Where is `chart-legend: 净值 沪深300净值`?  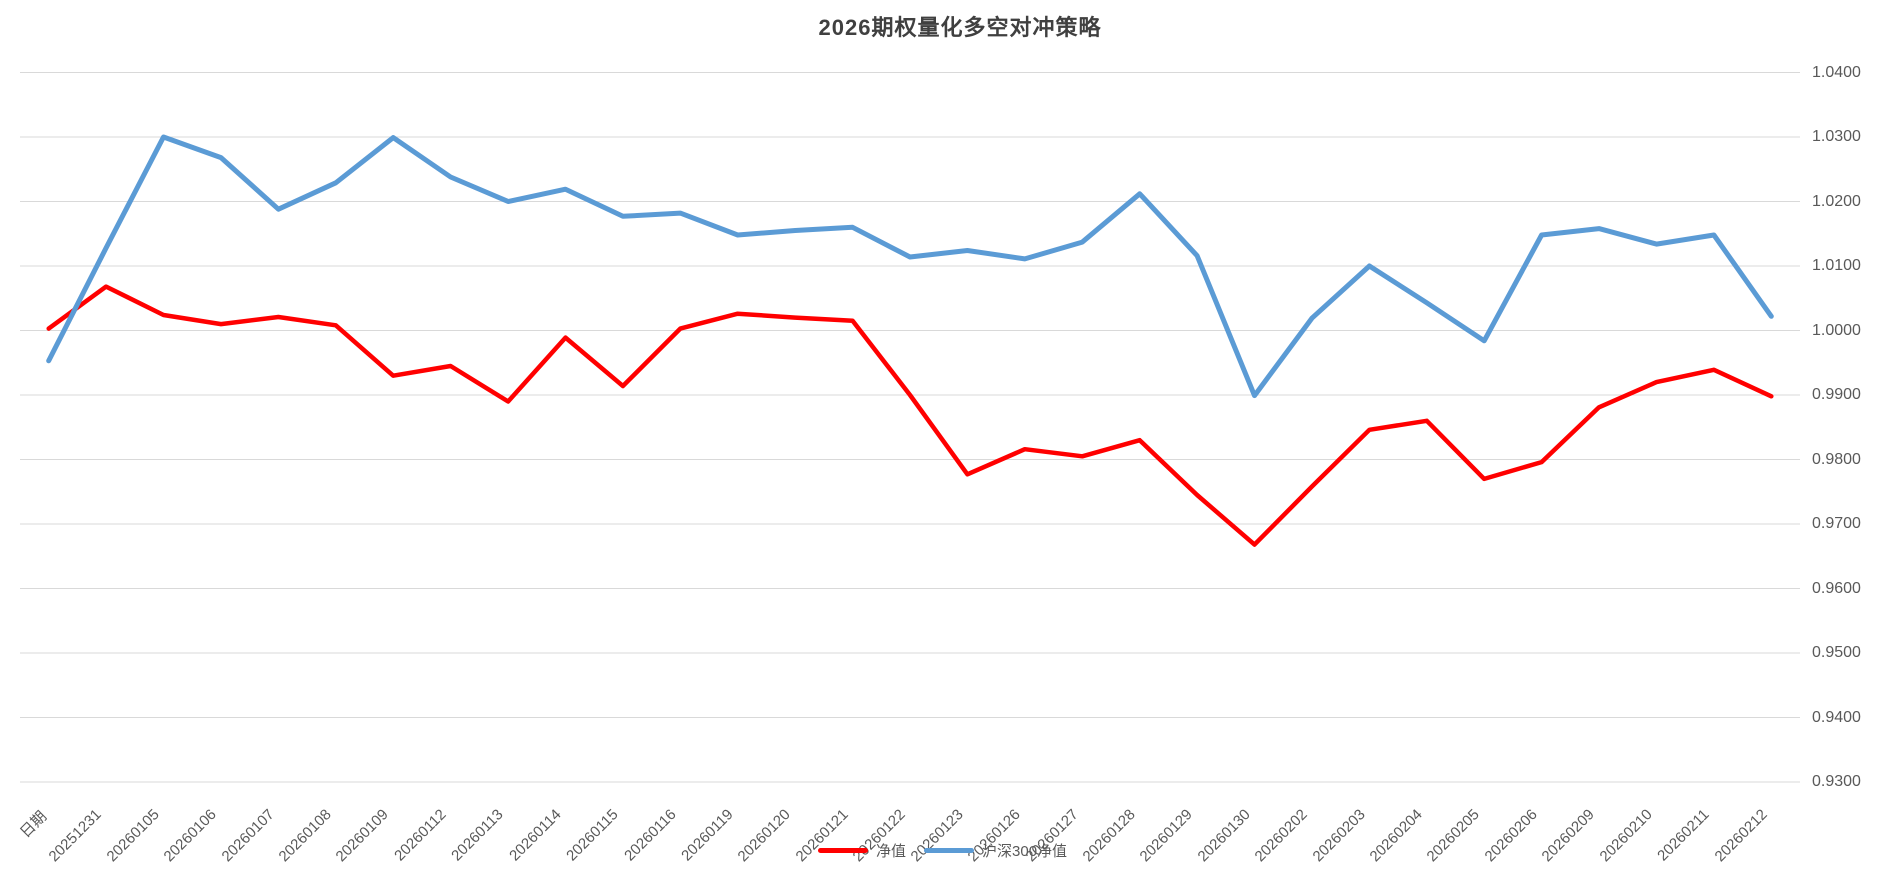 chart-legend: 净值 沪深300净值 is located at coordinates (942, 850).